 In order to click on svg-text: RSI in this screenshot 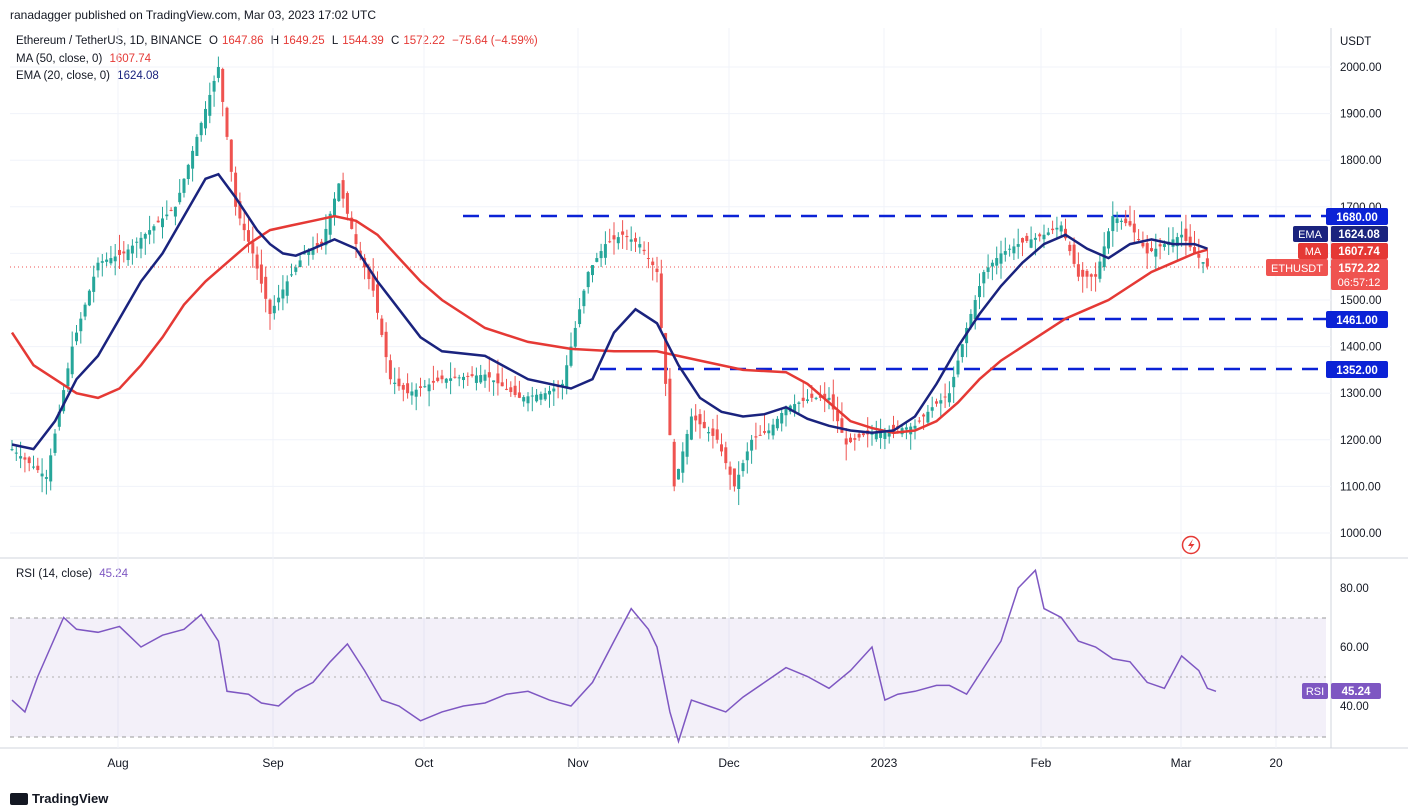, I will do `click(1315, 692)`.